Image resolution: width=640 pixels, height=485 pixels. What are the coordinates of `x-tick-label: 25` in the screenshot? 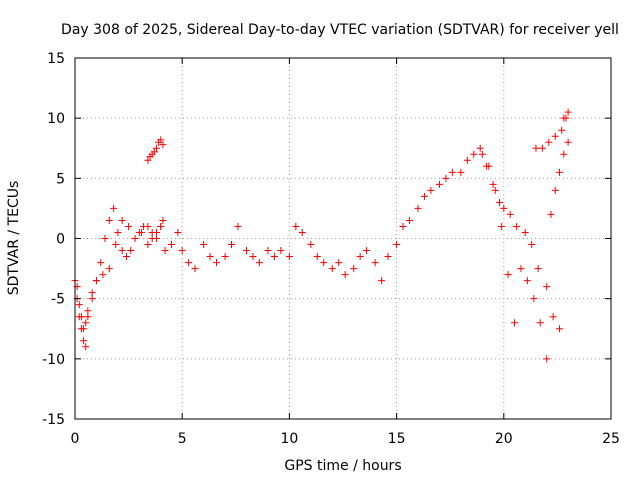 It's located at (611, 439).